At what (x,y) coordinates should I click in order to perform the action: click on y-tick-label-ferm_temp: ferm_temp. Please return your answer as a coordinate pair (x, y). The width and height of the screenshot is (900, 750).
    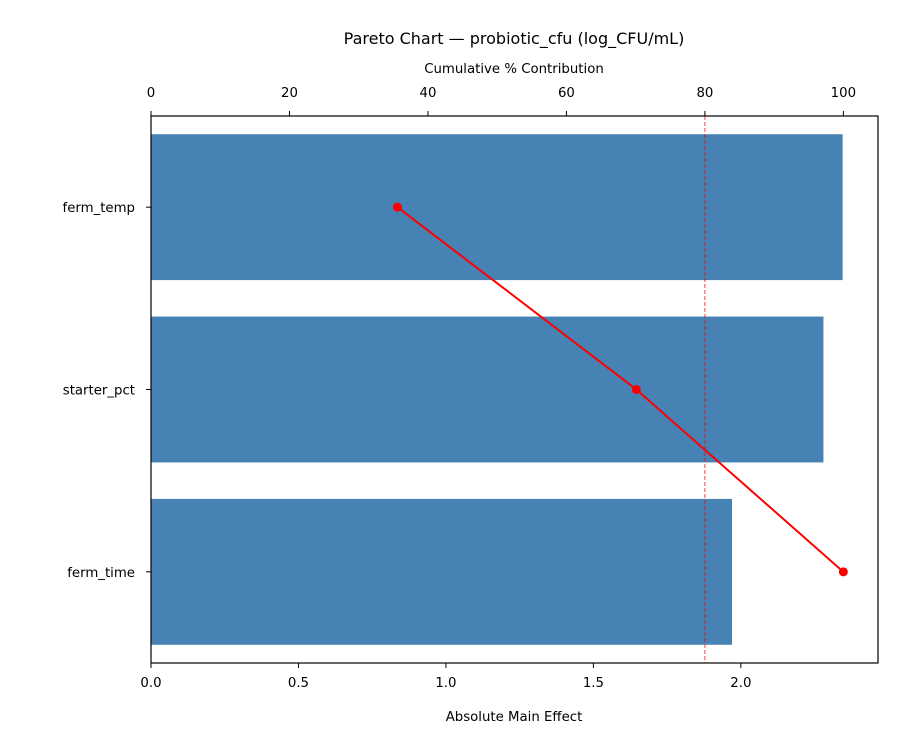
    Looking at the image, I should click on (99, 208).